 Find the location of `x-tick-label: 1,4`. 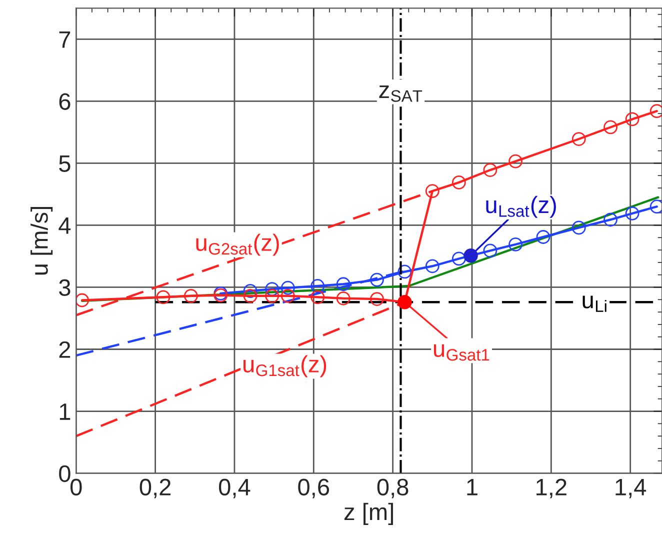

x-tick-label: 1,4 is located at coordinates (631, 488).